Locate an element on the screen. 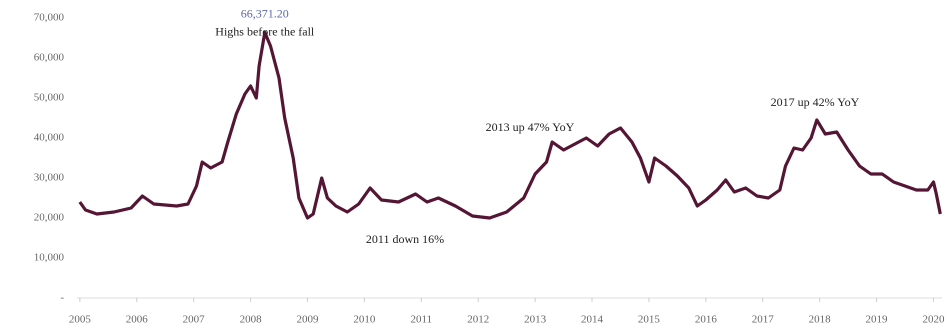 The height and width of the screenshot is (329, 952). x-tick-label: 2012 is located at coordinates (478, 320).